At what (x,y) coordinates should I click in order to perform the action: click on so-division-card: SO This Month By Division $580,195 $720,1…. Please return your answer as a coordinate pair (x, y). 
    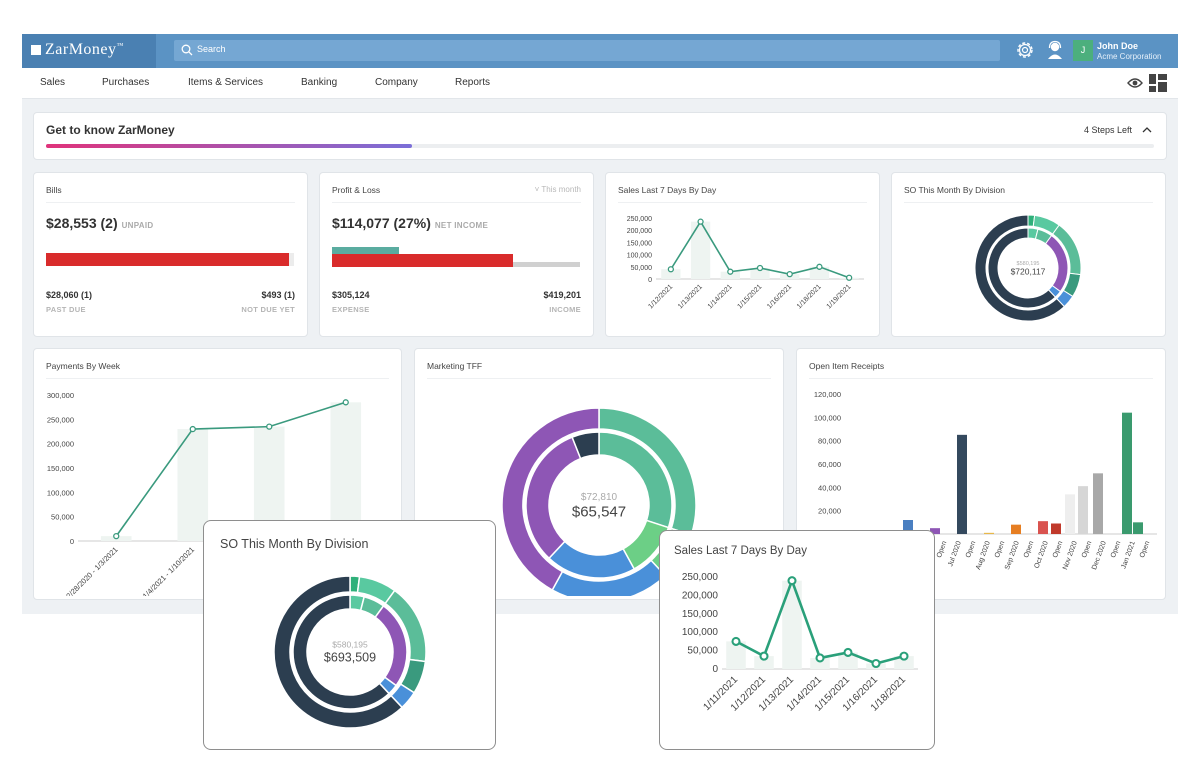
    Looking at the image, I should click on (1028, 254).